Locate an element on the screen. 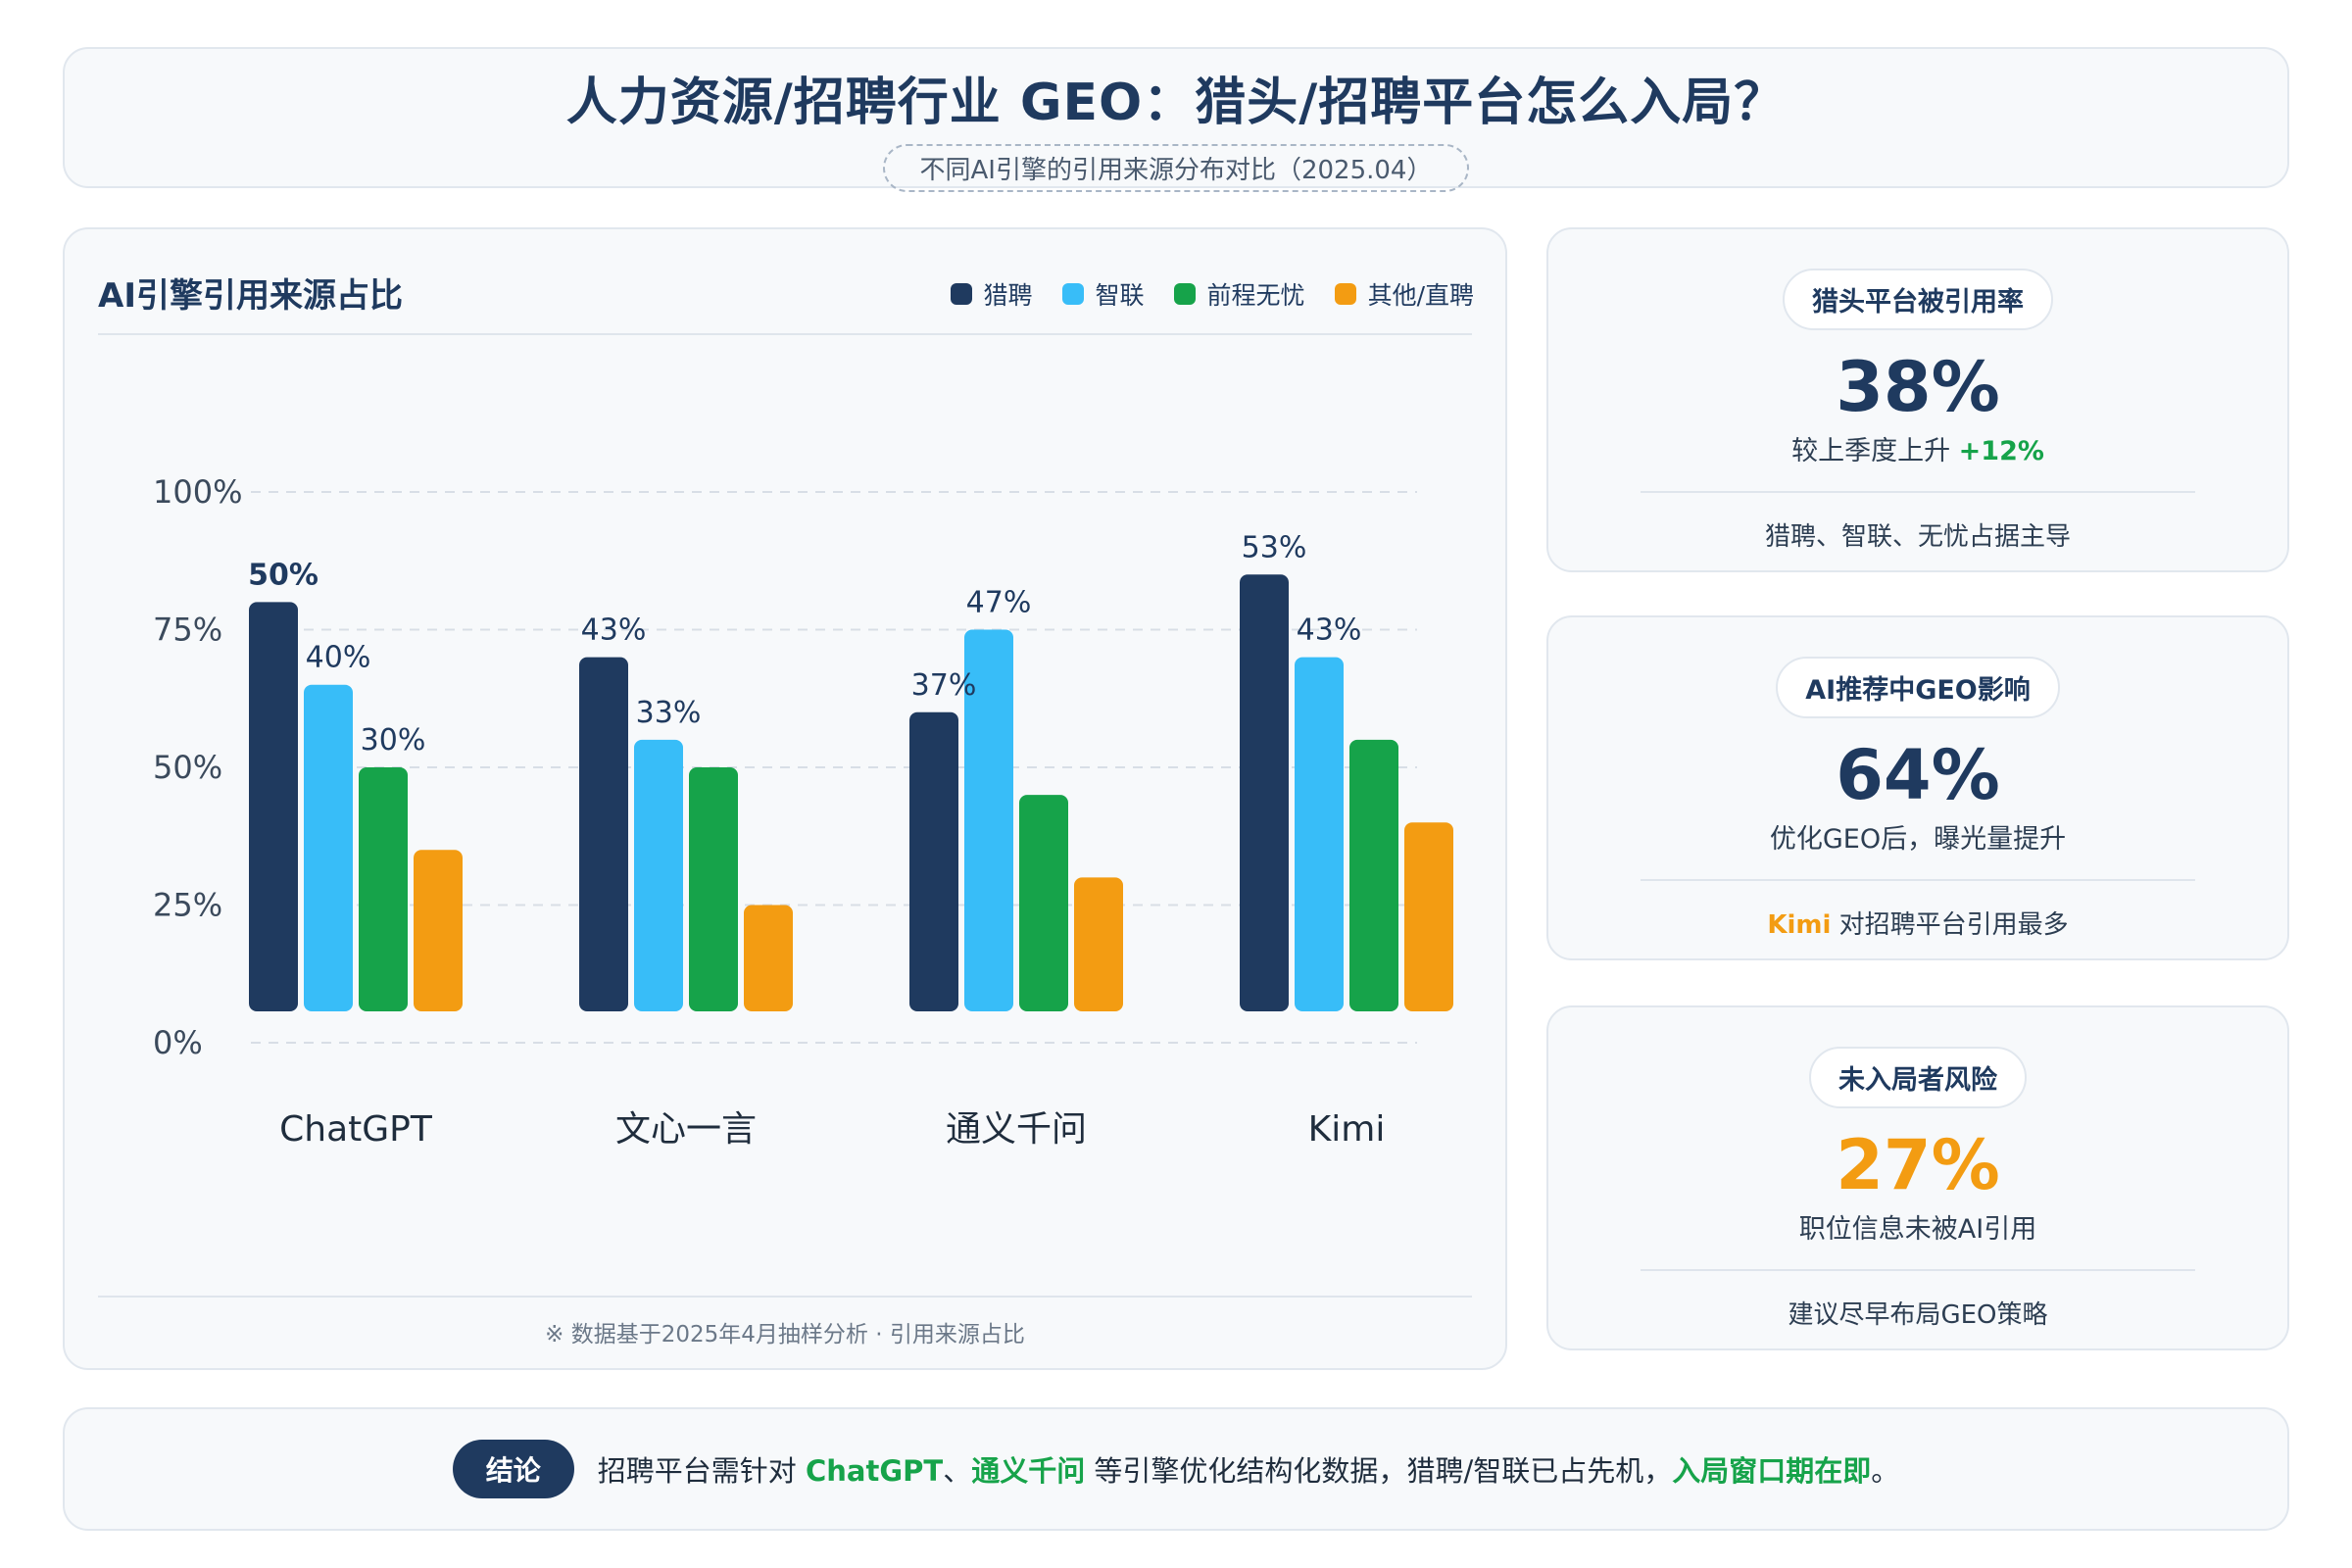 Image resolution: width=2352 pixels, height=1568 pixels. data-label: 53% is located at coordinates (1274, 547).